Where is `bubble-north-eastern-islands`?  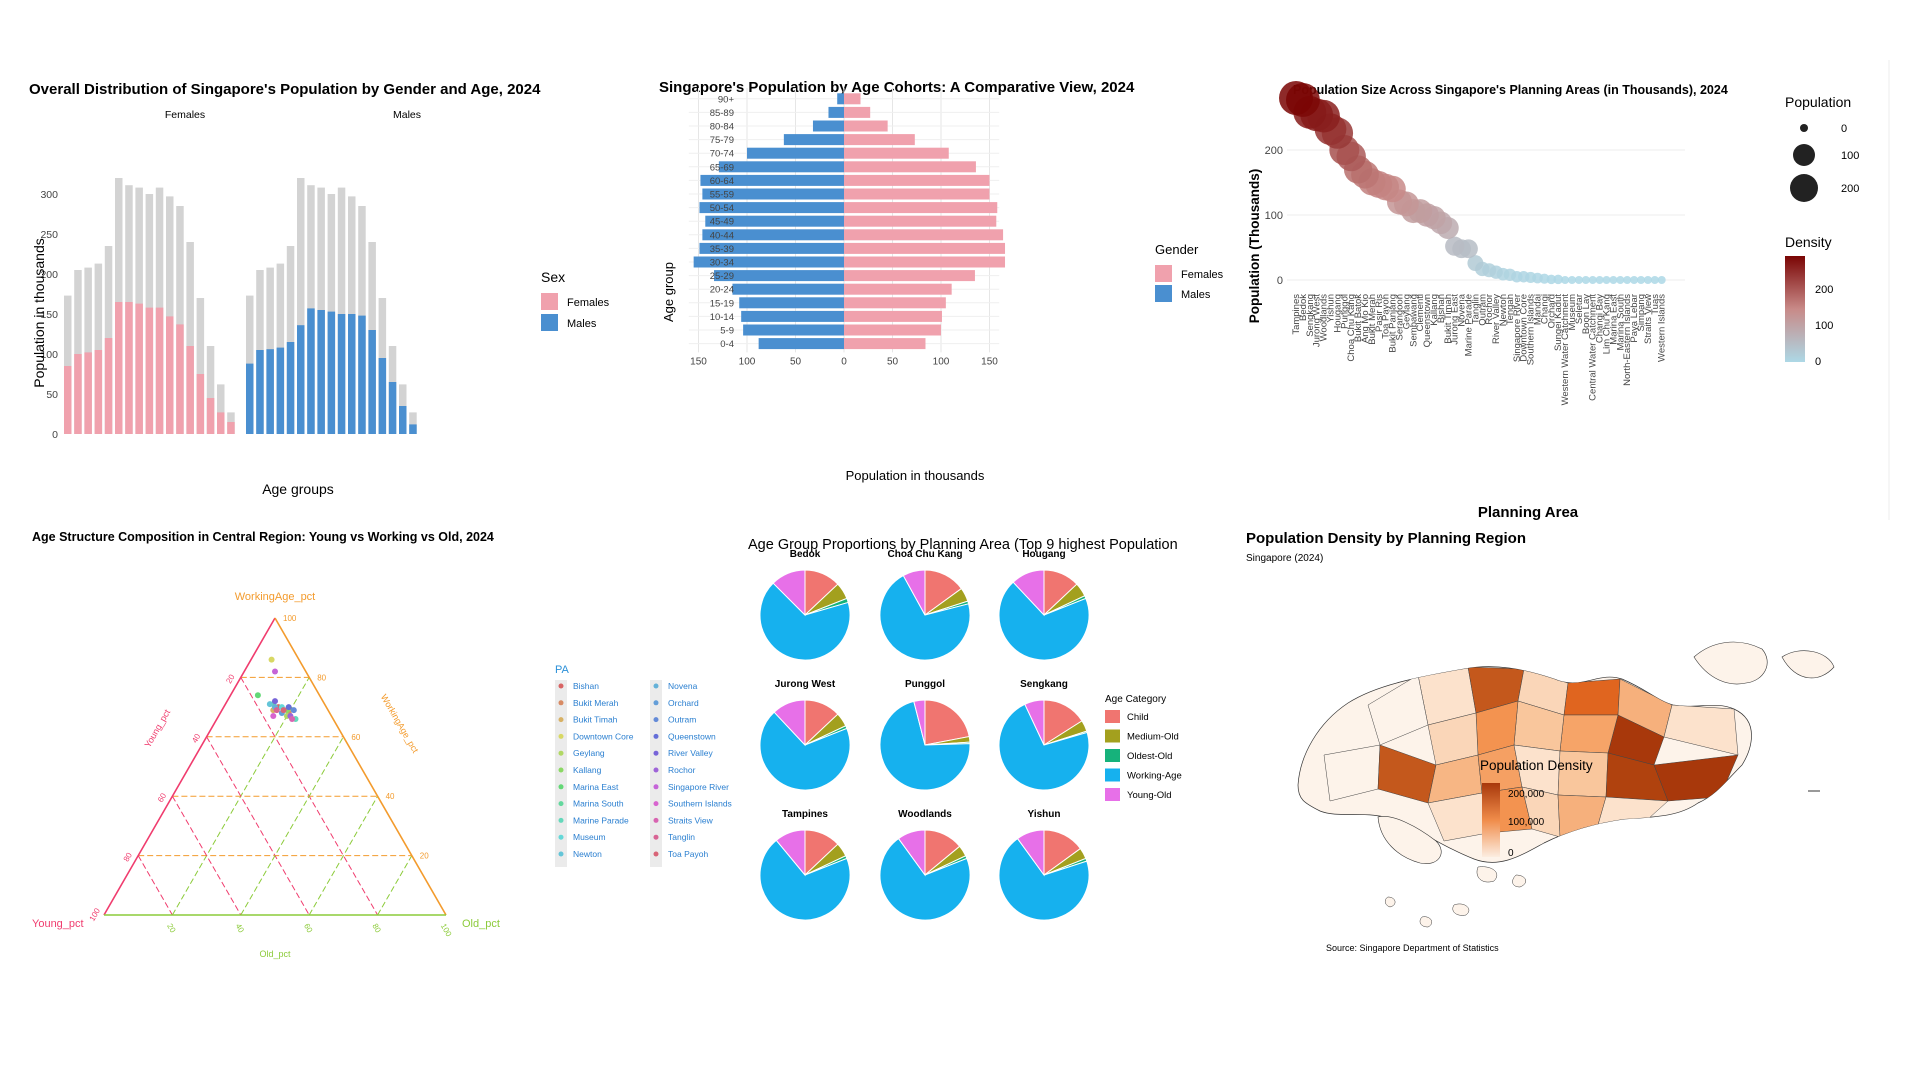 bubble-north-eastern-islands is located at coordinates (1627, 280).